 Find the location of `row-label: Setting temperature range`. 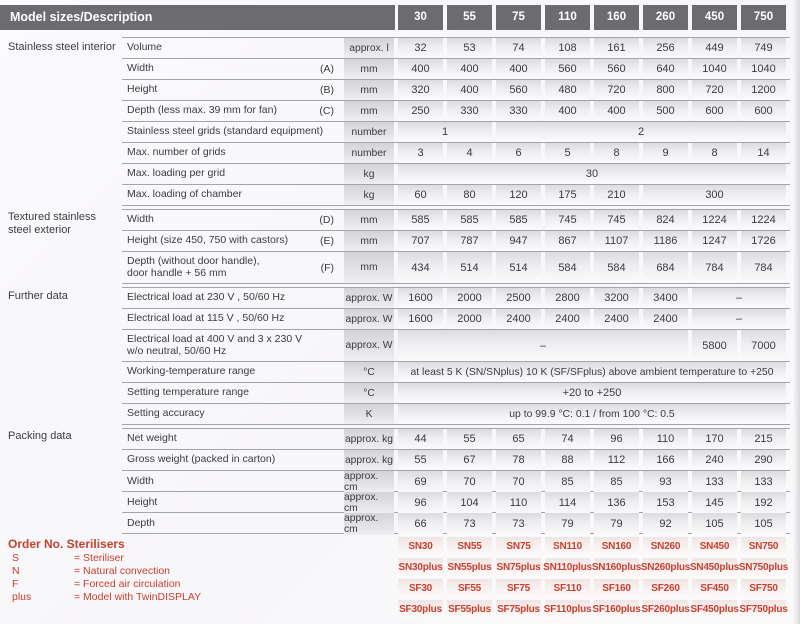

row-label: Setting temperature range is located at coordinates (188, 392).